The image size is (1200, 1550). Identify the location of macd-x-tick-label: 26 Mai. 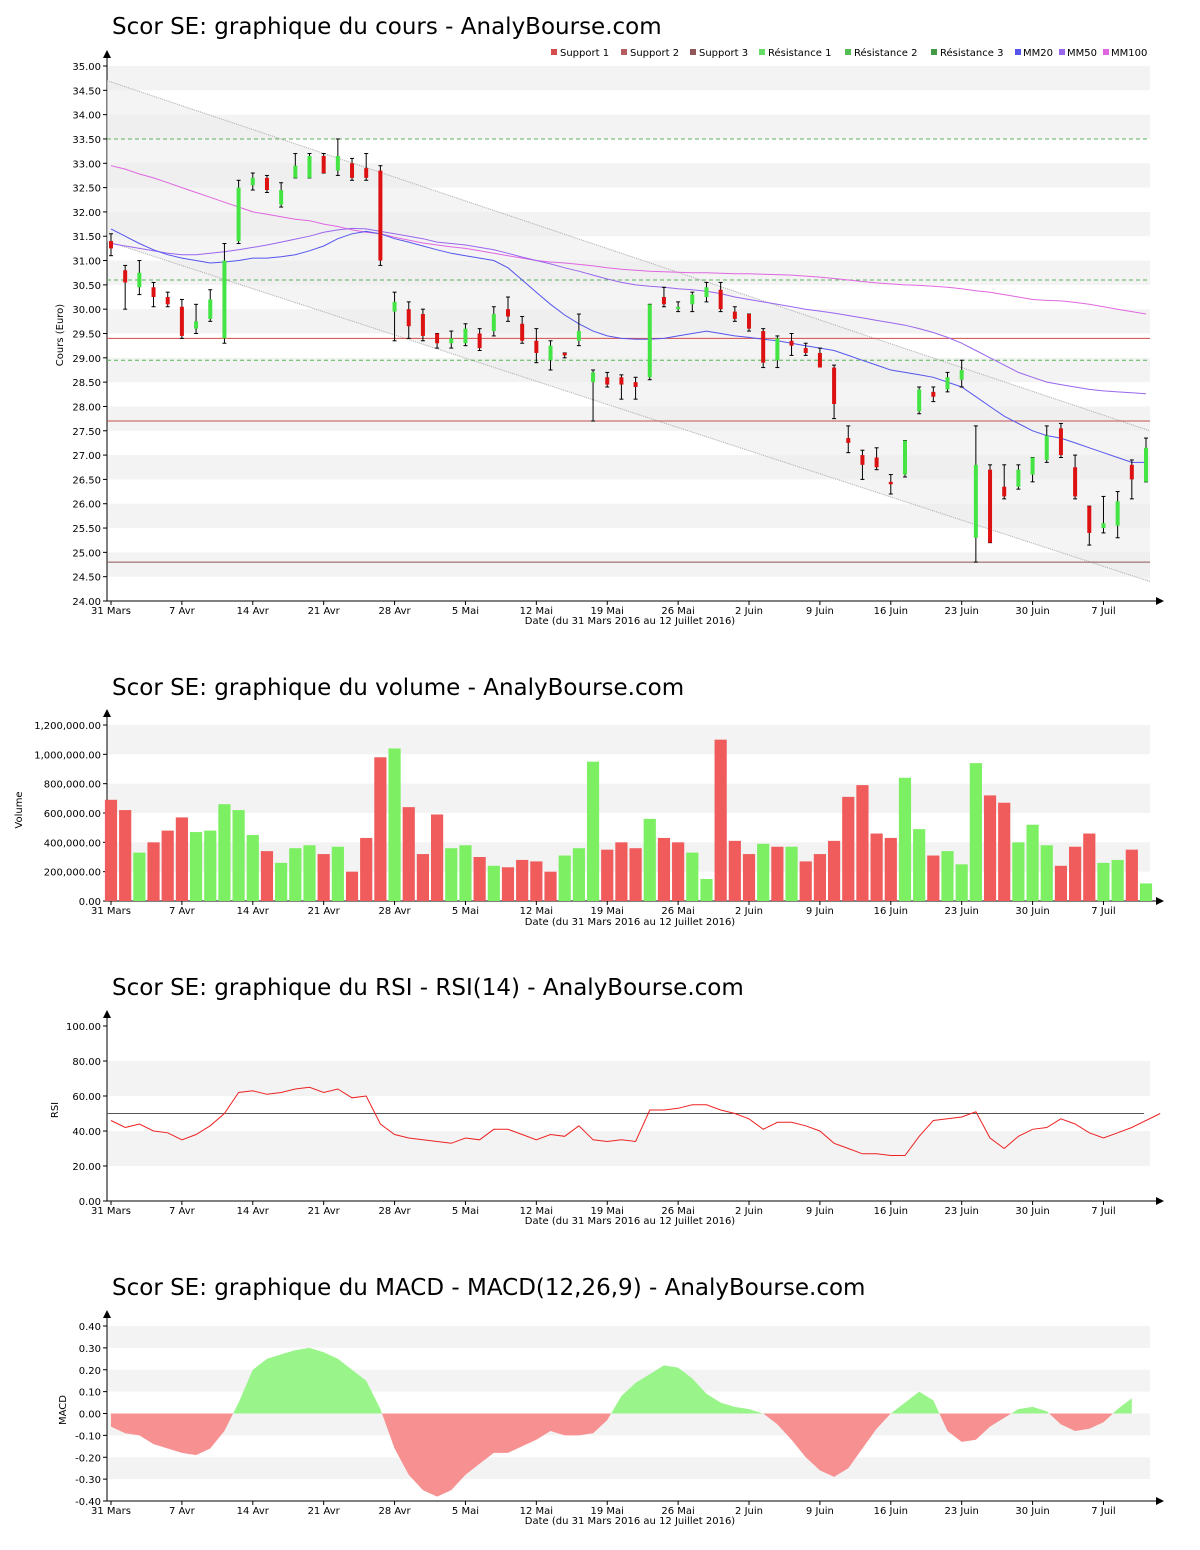
(677, 1511).